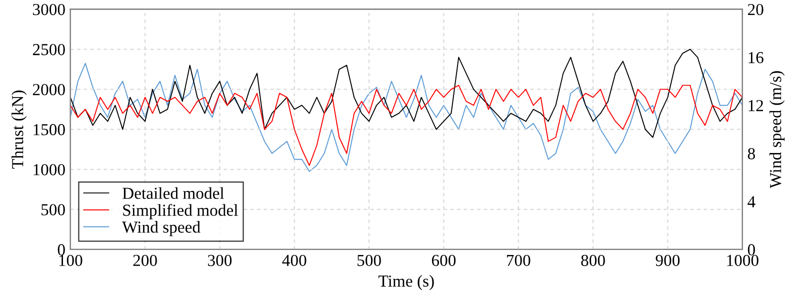 The image size is (800, 308). What do you see at coordinates (756, 106) in the screenshot?
I see `y2-tick-label: 12` at bounding box center [756, 106].